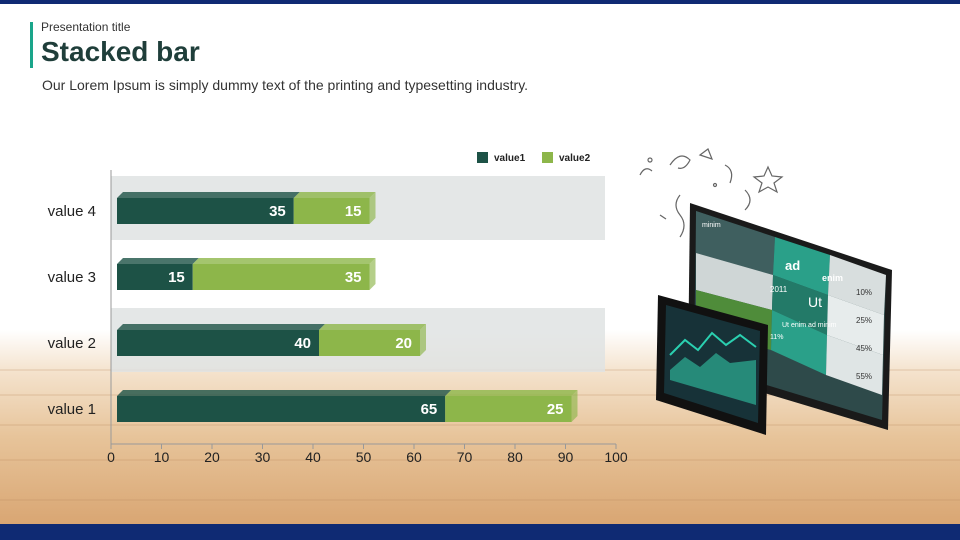 The image size is (960, 540). I want to click on x-tick-label: 0, so click(111, 457).